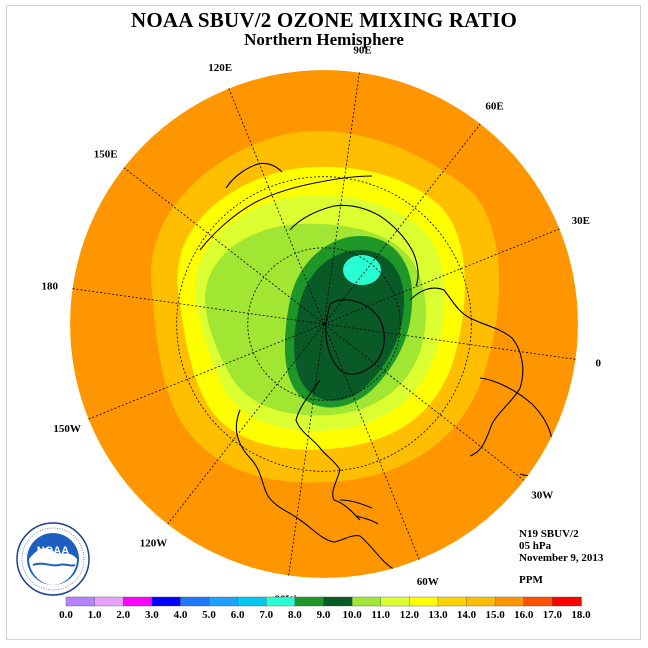 The width and height of the screenshot is (648, 648). Describe the element at coordinates (53, 559) in the screenshot. I see `noaa-logo: NOAA` at that location.